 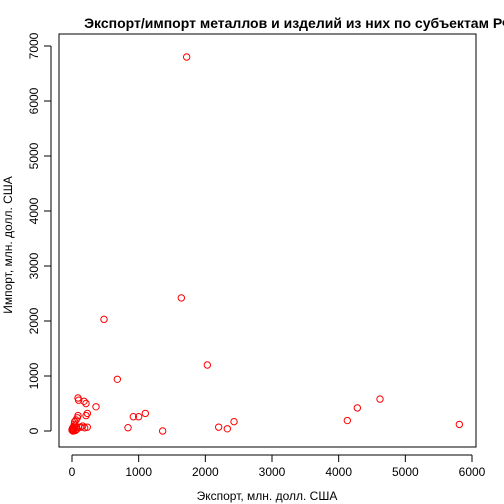 I want to click on x-tick-label: 5000, so click(x=405, y=472).